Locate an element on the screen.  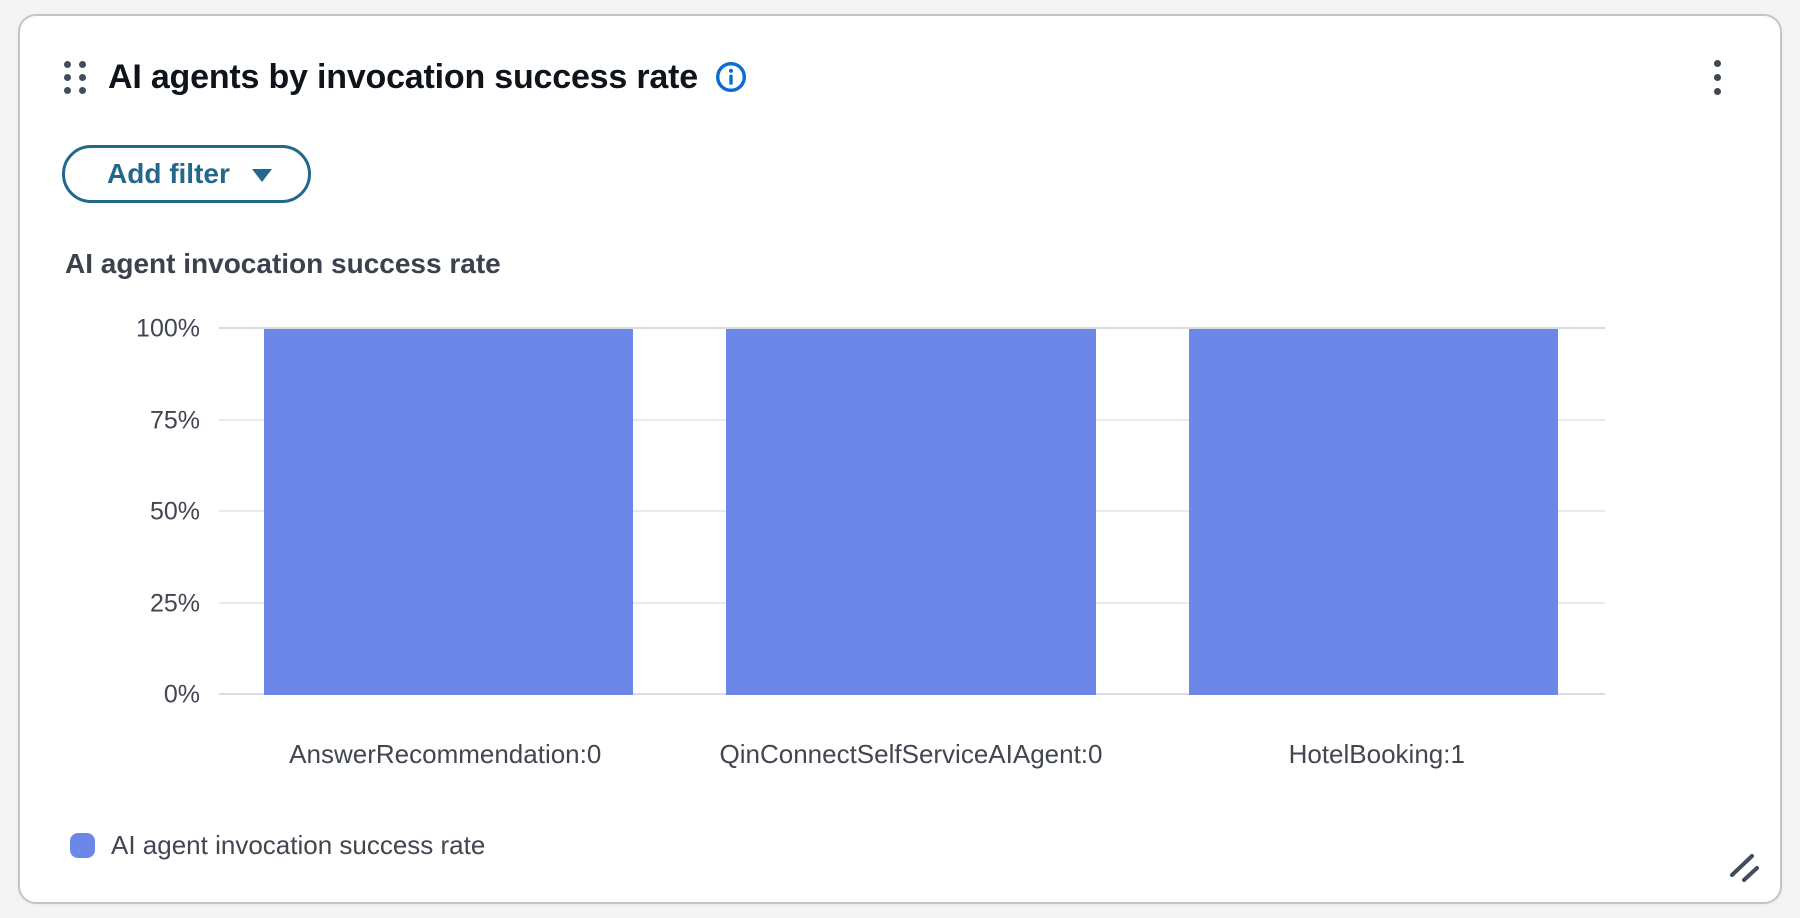
info-icon is located at coordinates (730, 77).